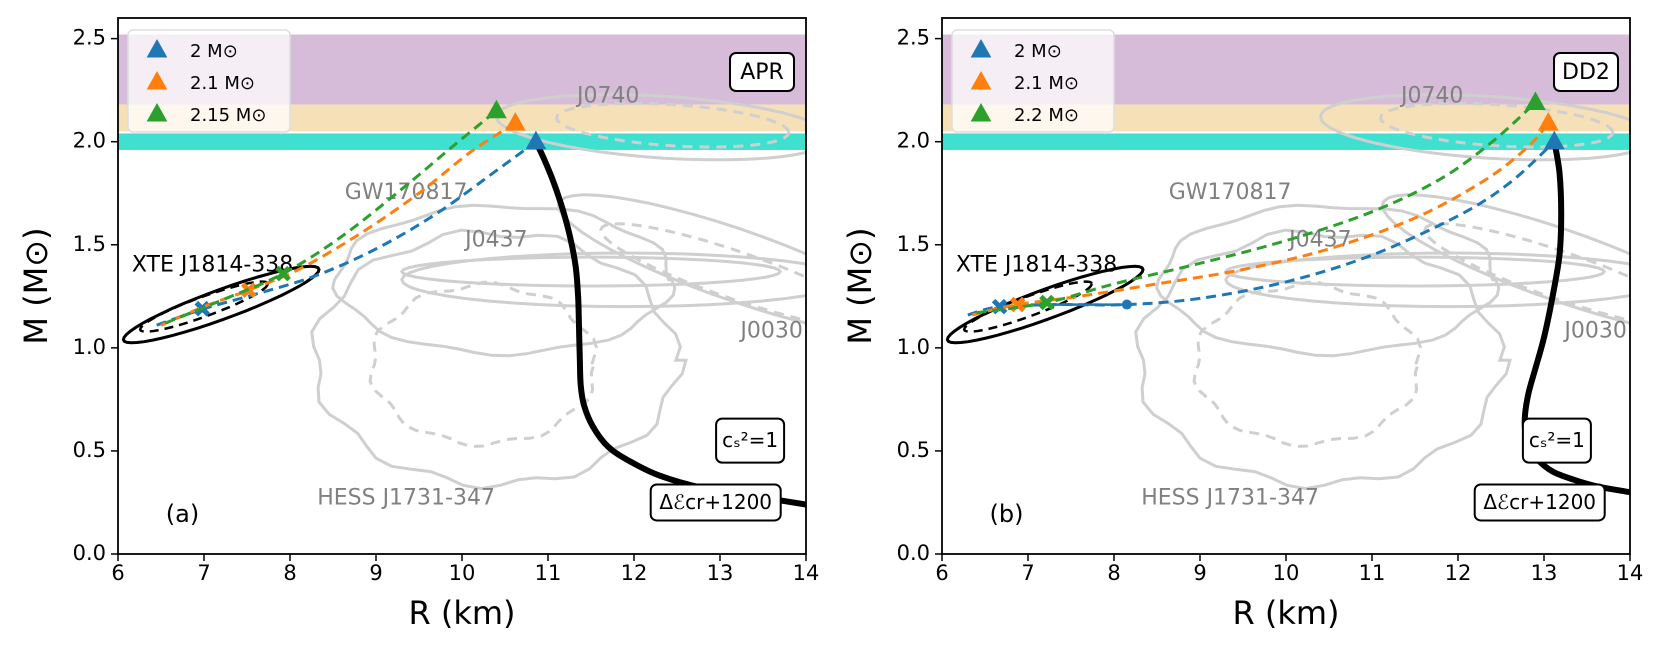 This screenshot has height=656, width=1662. I want to click on contour-j0437-wide, so click(603, 280).